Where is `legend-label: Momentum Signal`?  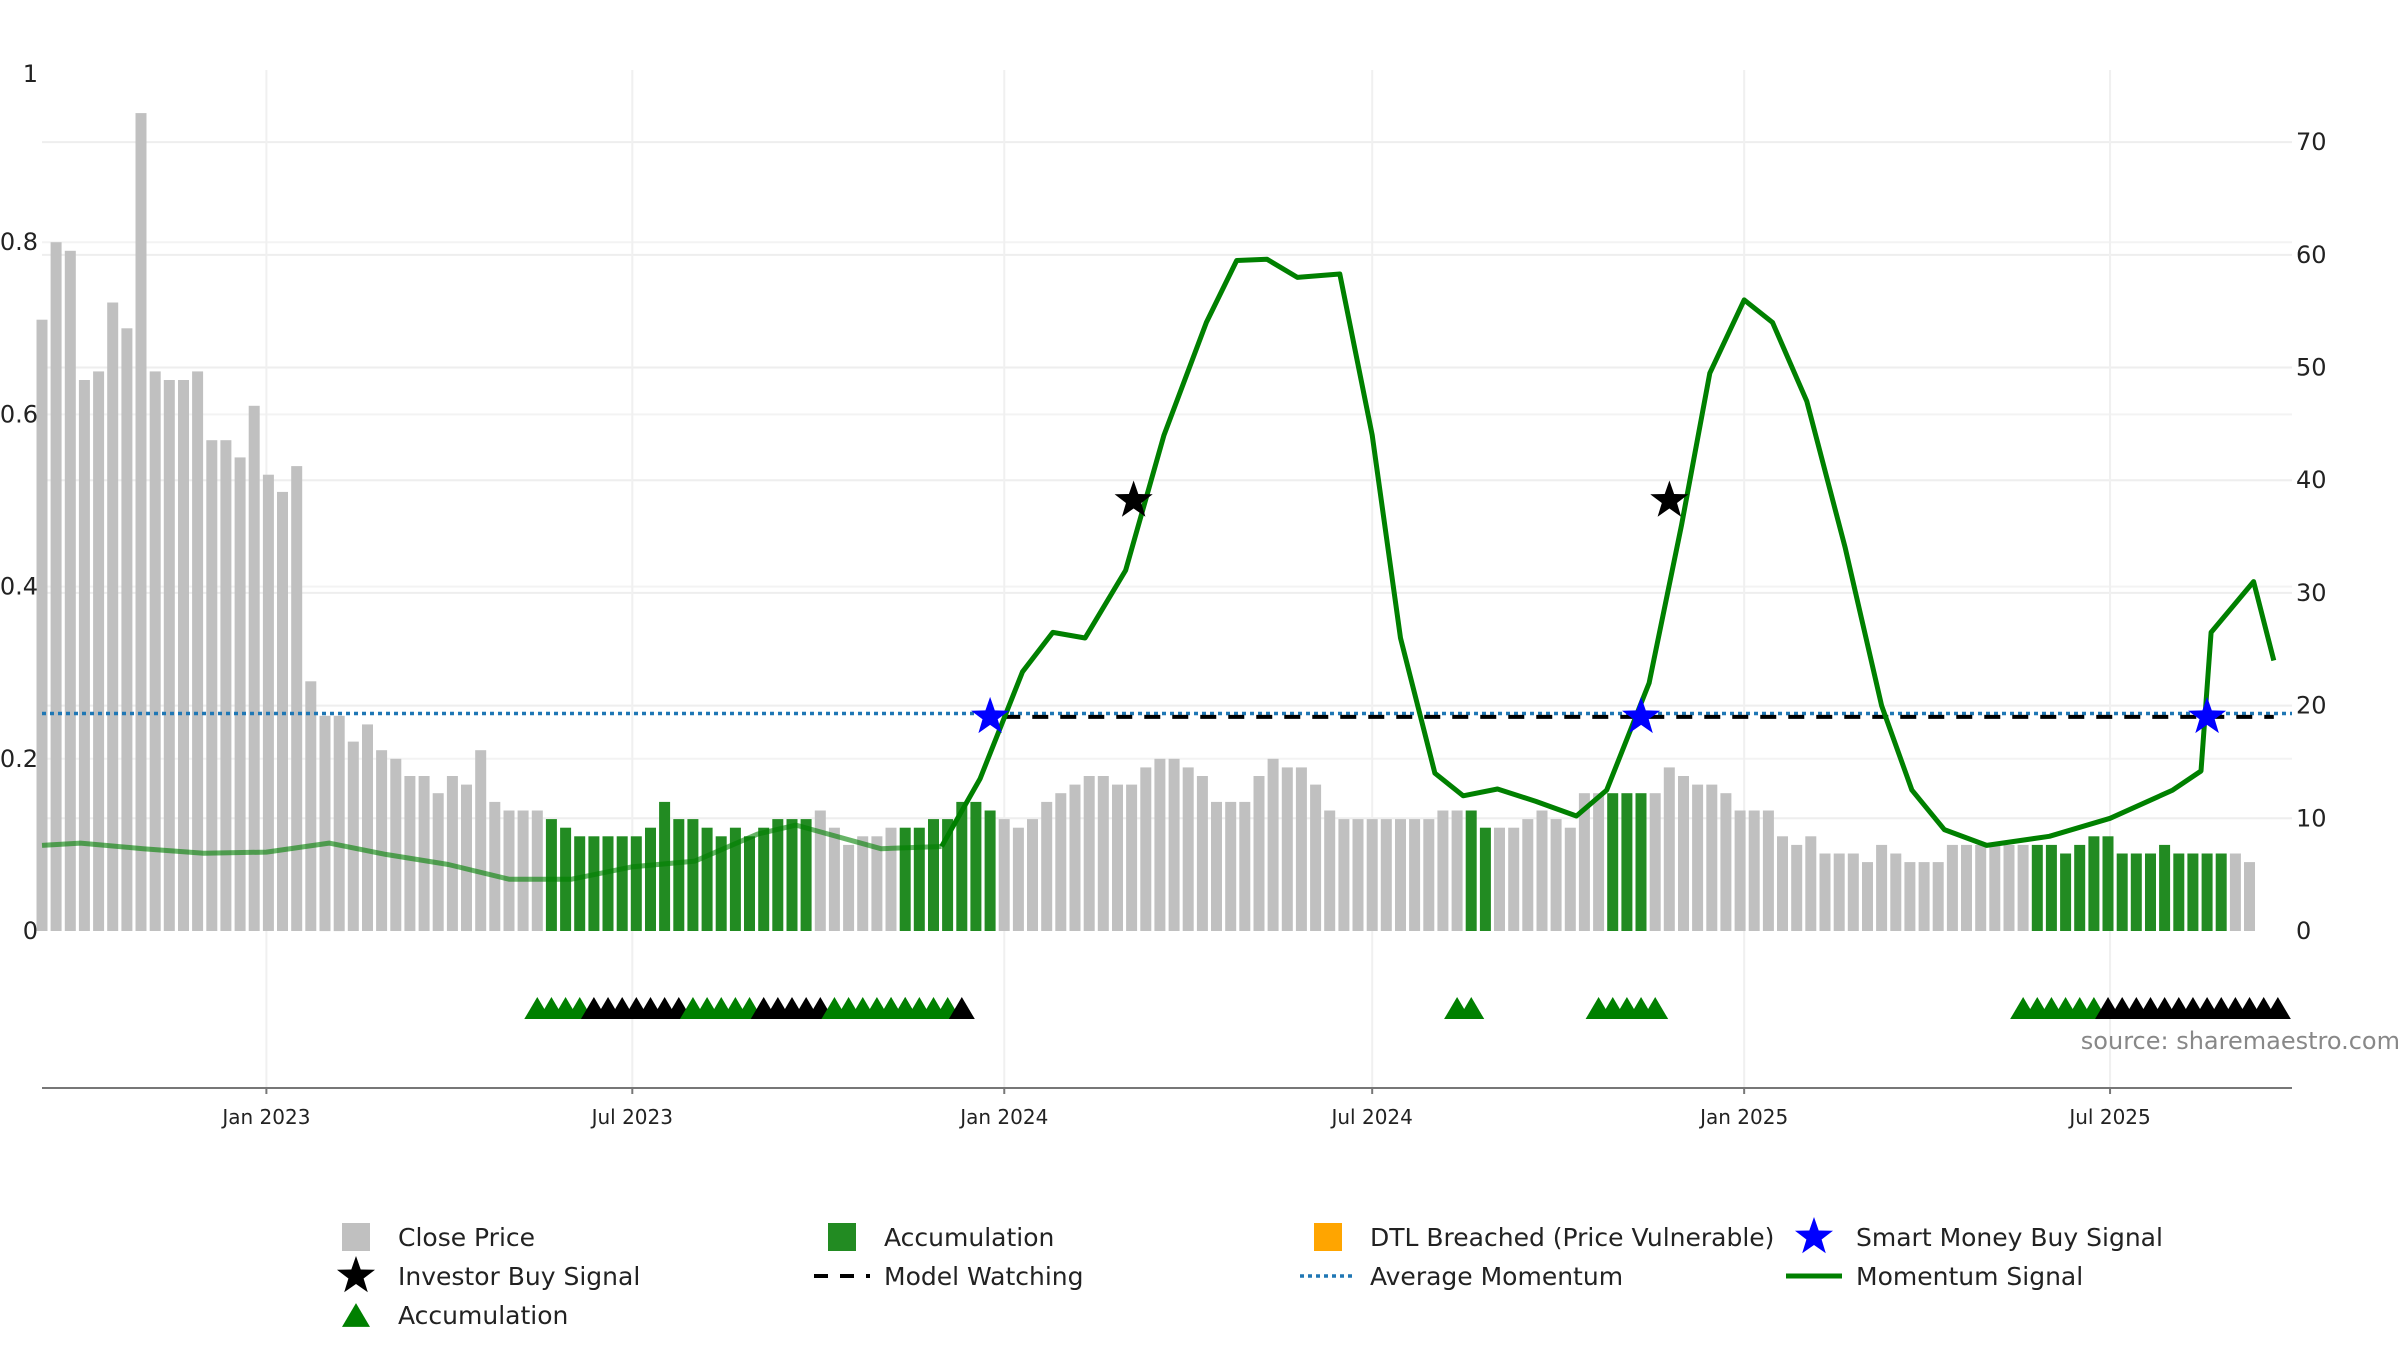
legend-label: Momentum Signal is located at coordinates (1969, 1276).